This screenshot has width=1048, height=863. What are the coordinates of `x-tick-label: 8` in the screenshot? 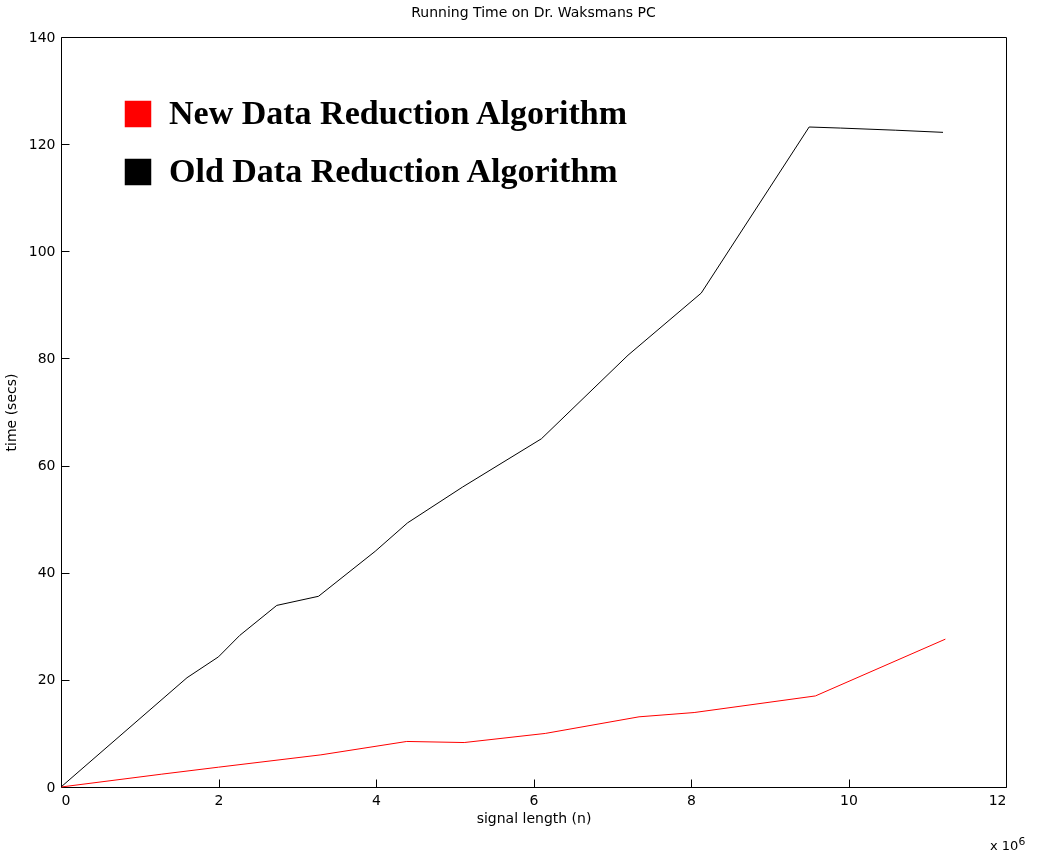 It's located at (691, 799).